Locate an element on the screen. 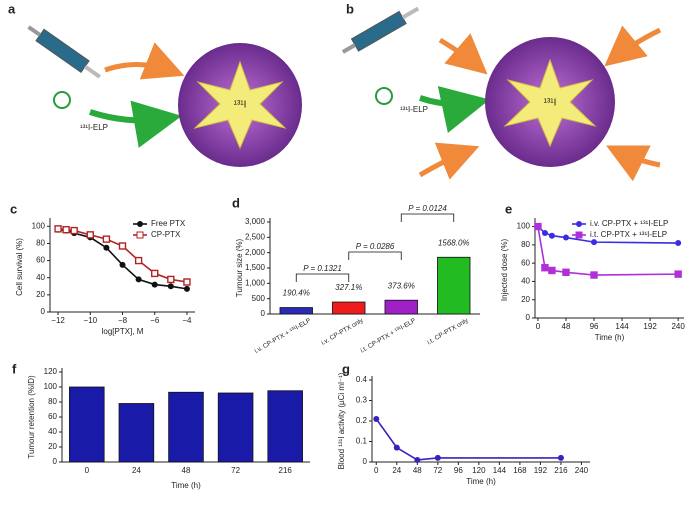  y-tick-label: 500 is located at coordinates (259, 298).